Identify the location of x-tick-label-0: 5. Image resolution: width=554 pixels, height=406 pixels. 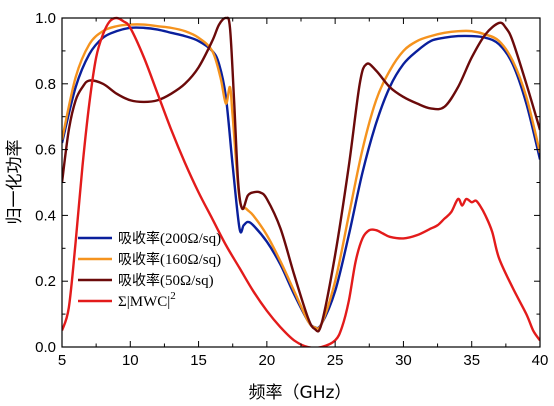
(62, 360).